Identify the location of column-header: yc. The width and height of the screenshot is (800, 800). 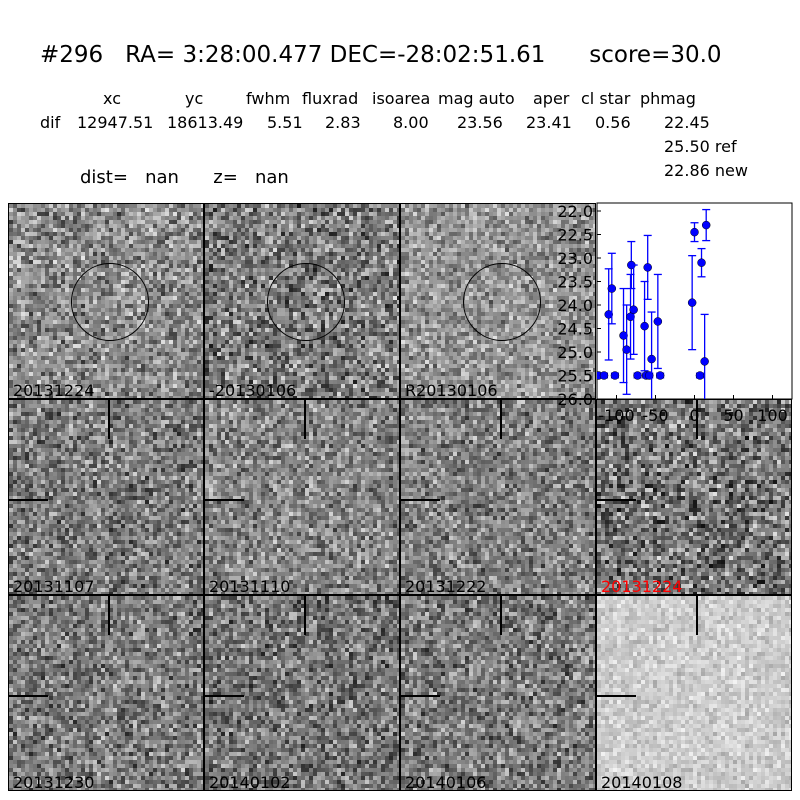
(194, 98).